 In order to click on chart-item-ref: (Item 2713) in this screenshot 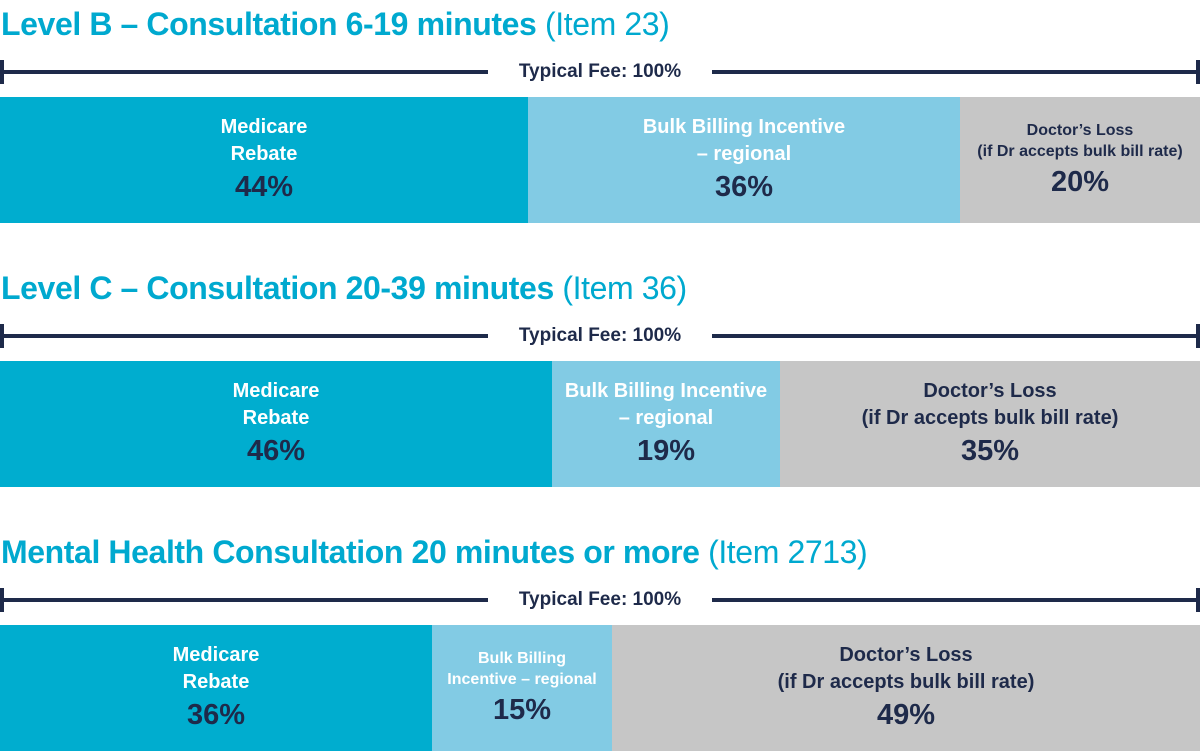, I will do `click(788, 552)`.